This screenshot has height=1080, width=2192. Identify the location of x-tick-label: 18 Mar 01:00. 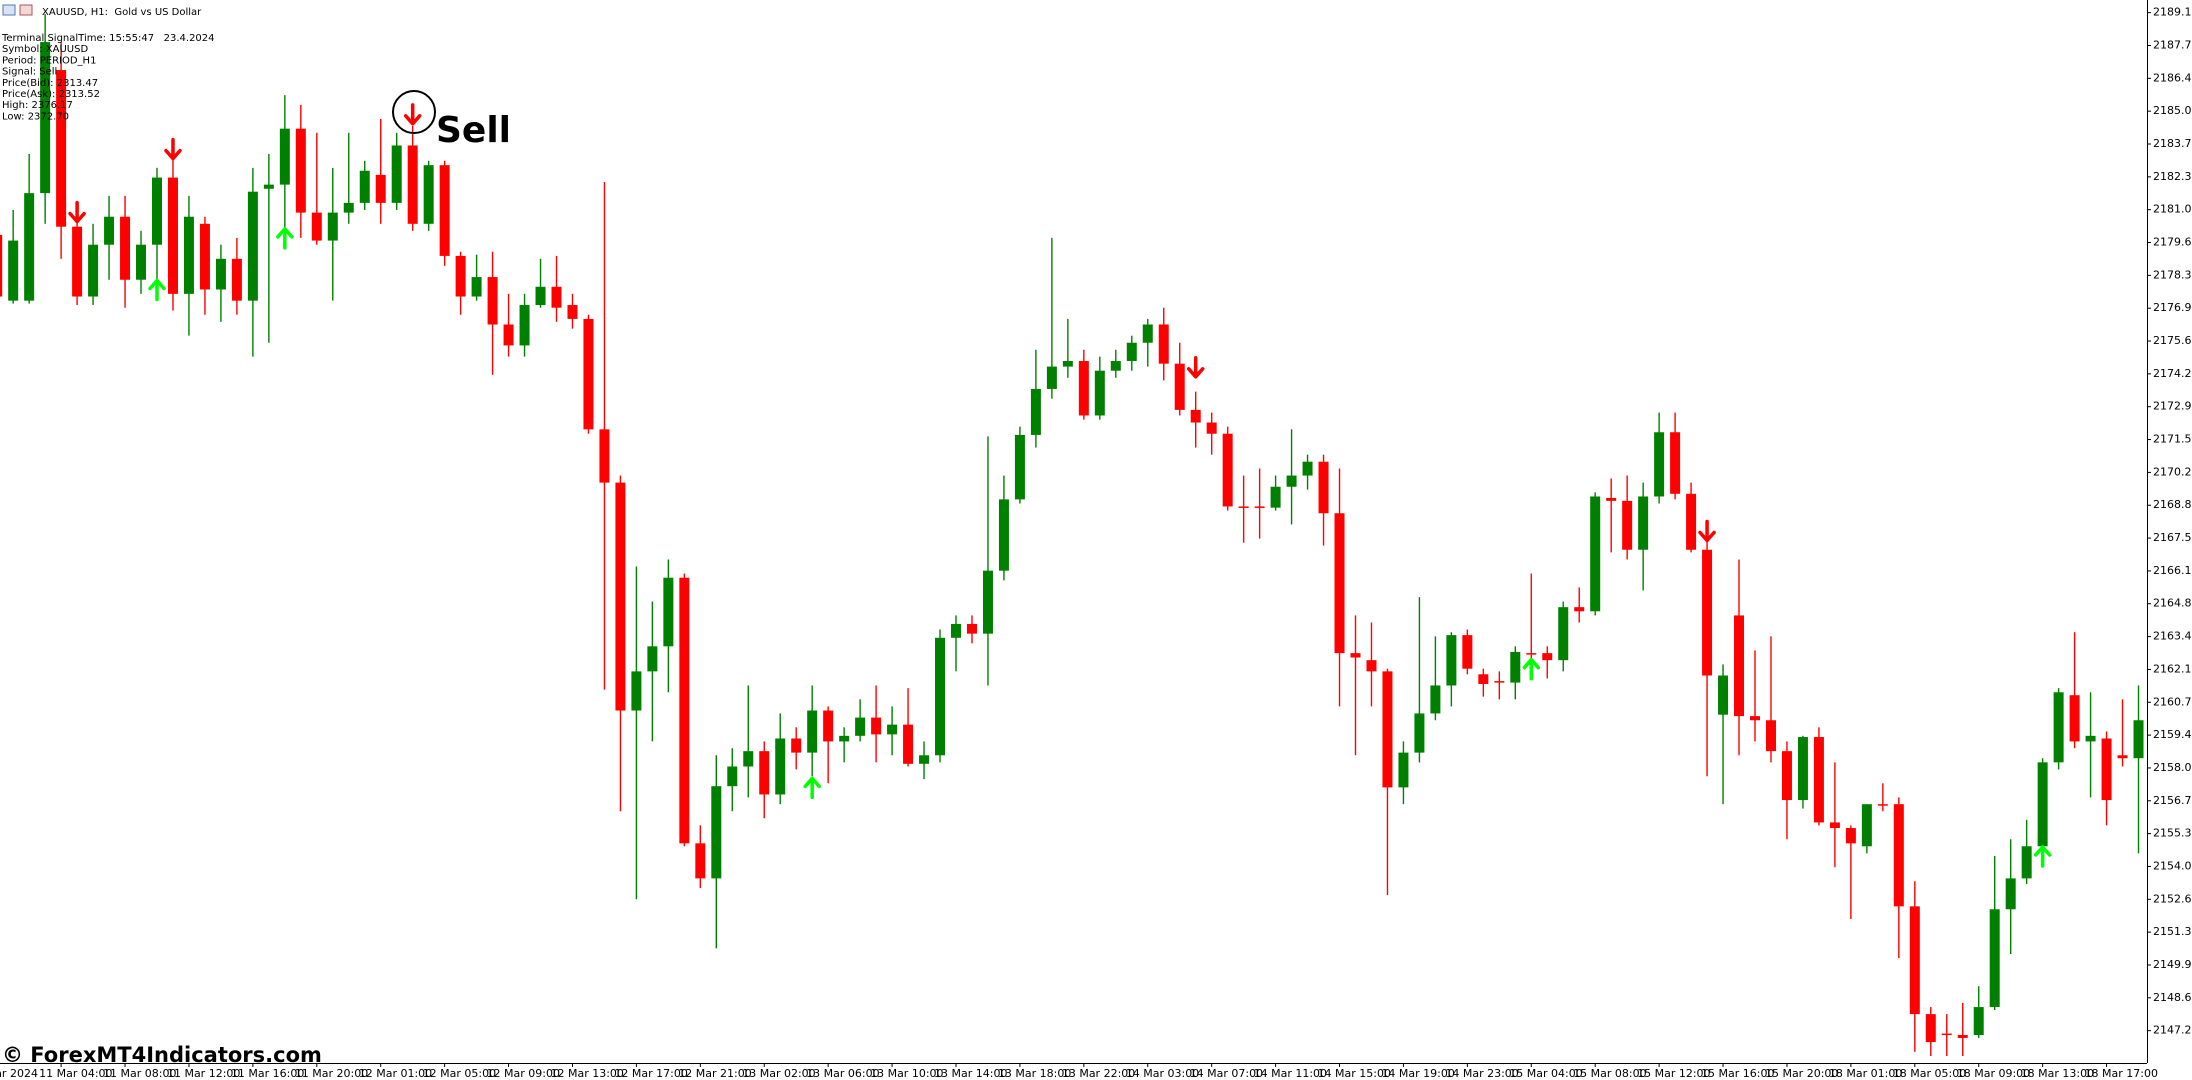
(1865, 1073).